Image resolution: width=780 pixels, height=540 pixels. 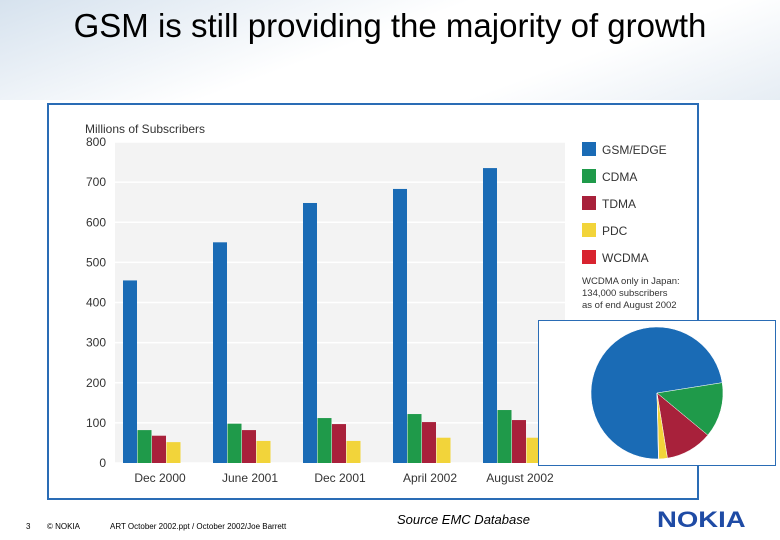 I want to click on y-tick-label: 400, so click(x=96, y=303).